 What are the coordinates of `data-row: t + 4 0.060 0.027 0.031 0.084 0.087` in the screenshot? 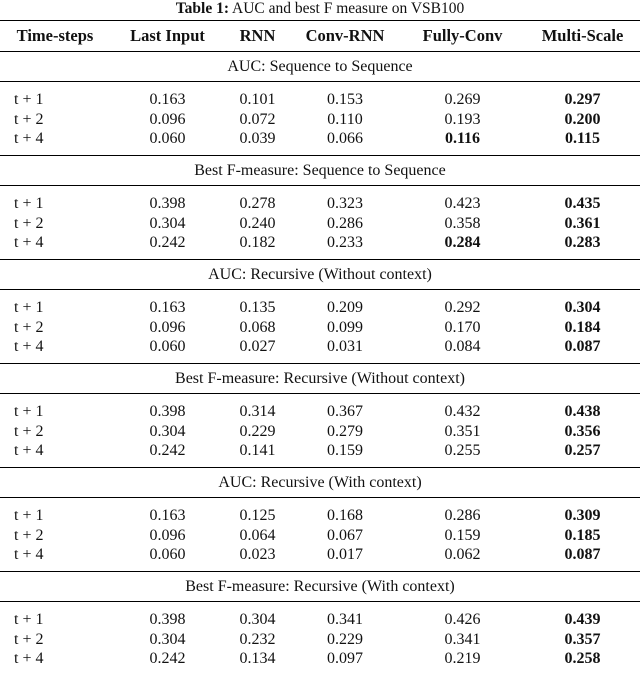 It's located at (320, 351).